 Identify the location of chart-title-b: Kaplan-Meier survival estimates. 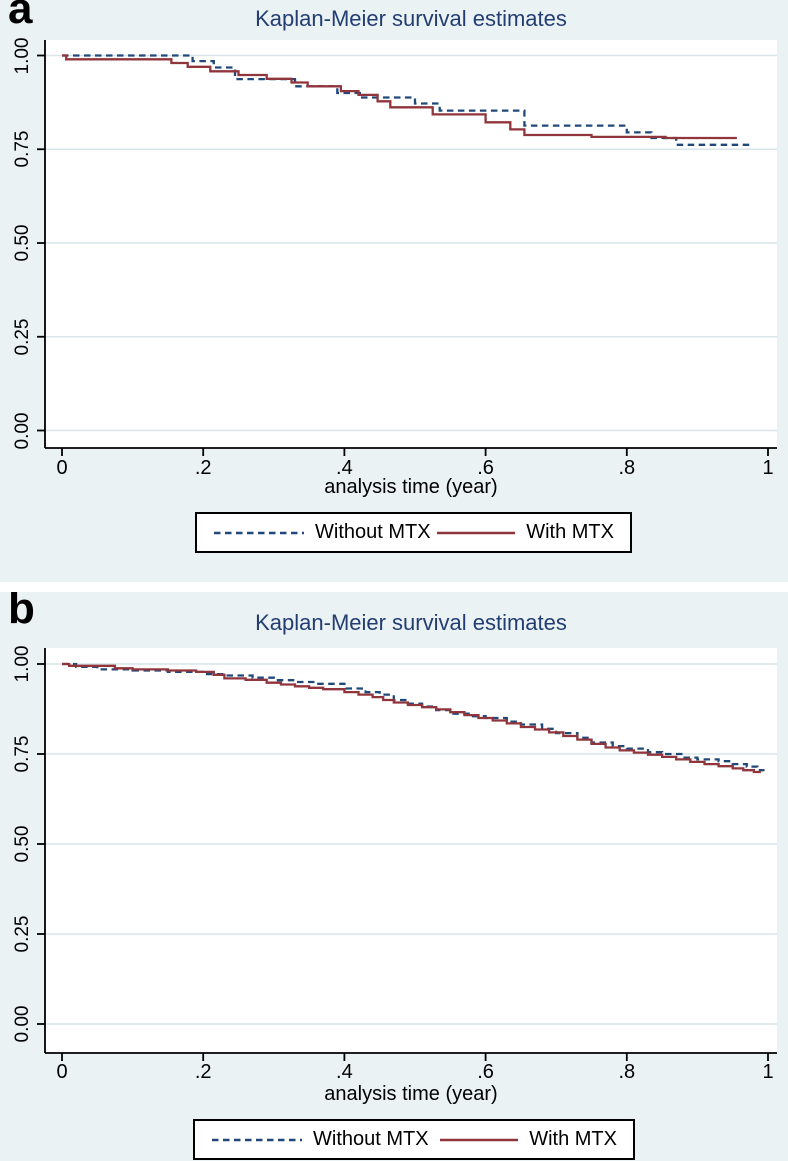
(411, 622).